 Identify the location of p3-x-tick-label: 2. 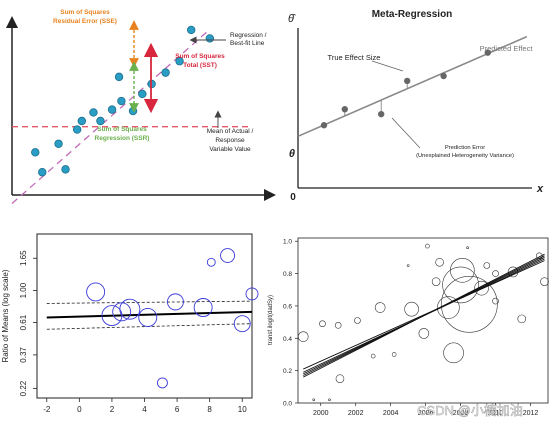
(112, 409).